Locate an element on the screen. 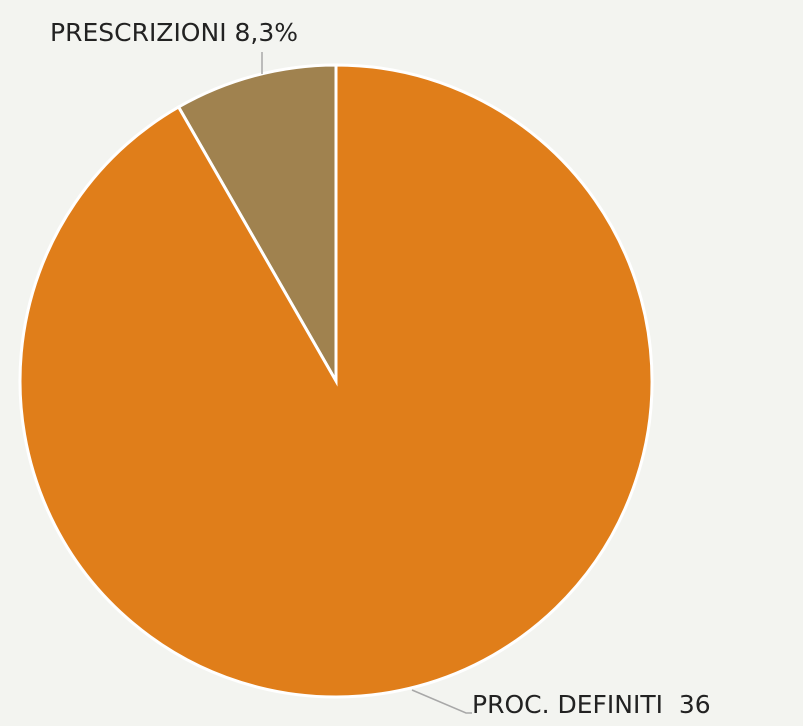 The width and height of the screenshot is (803, 726). pie-slice is located at coordinates (257, 225).